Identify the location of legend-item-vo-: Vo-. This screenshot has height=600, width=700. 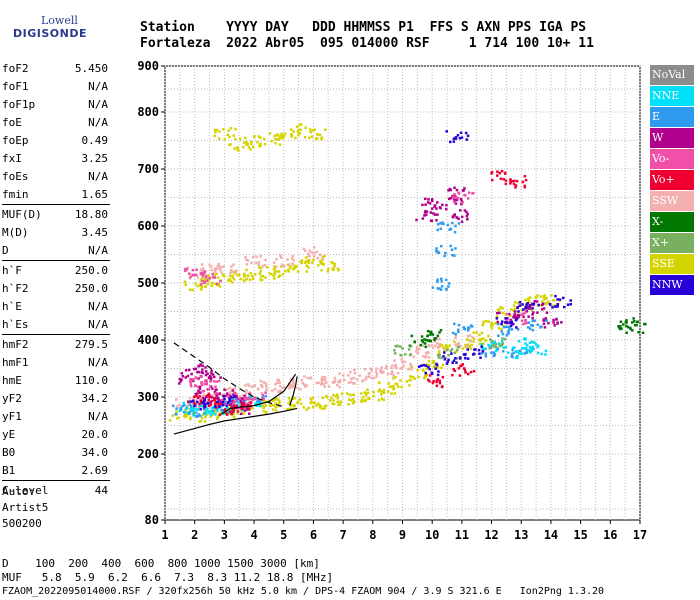
(672, 159).